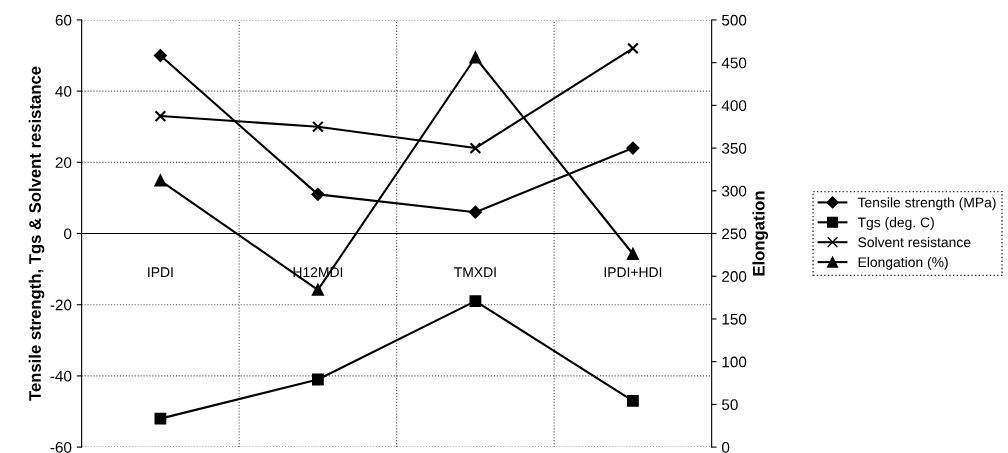  Describe the element at coordinates (734, 362) in the screenshot. I see `y2-tick-label: 100` at that location.